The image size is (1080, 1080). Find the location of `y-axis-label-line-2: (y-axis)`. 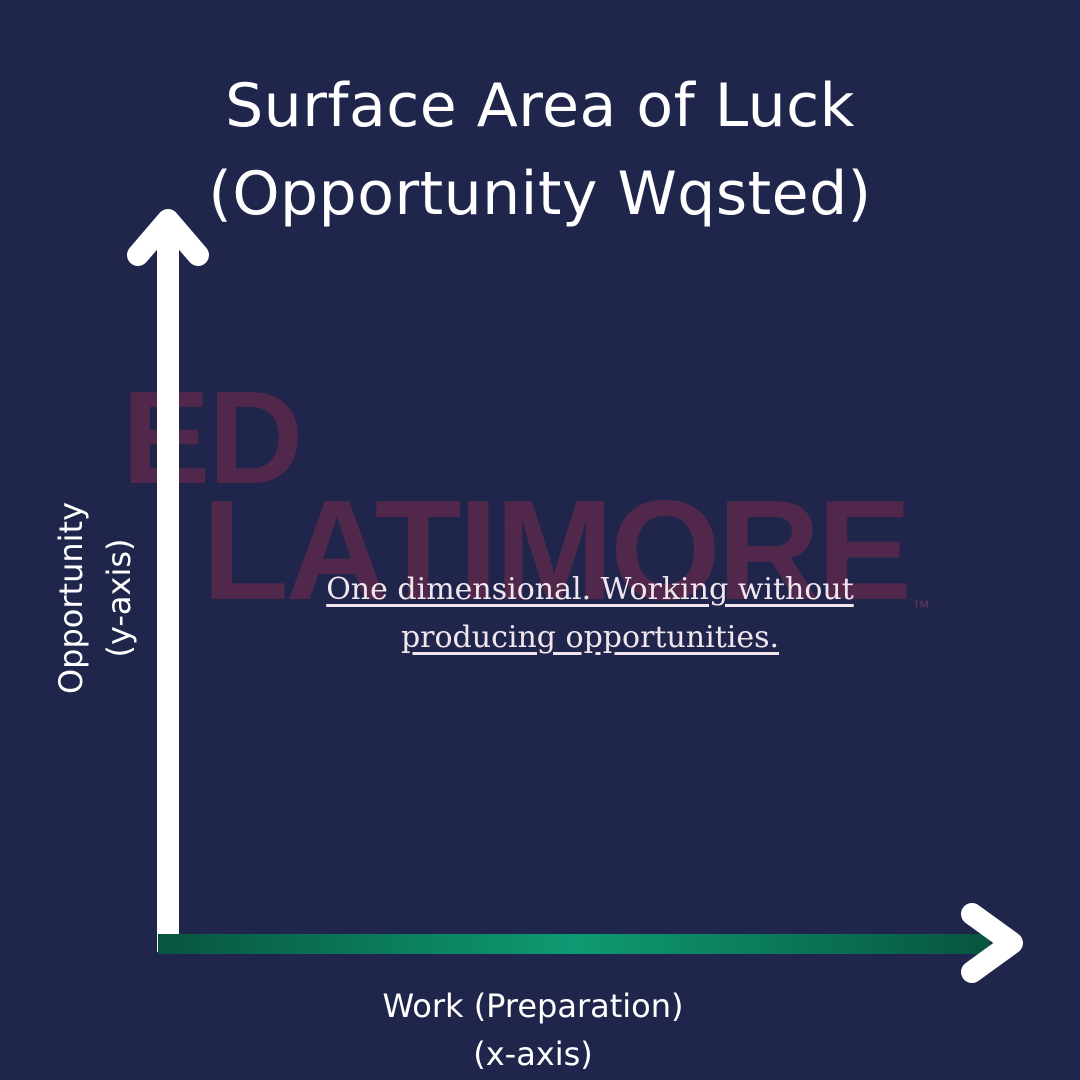

y-axis-label-line-2: (y-axis) is located at coordinates (119, 598).